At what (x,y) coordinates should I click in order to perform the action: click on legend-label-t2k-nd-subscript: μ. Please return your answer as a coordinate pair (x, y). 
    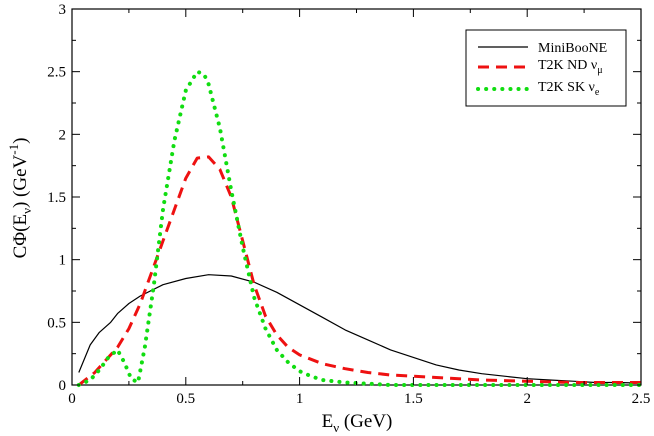
    Looking at the image, I should click on (599, 70).